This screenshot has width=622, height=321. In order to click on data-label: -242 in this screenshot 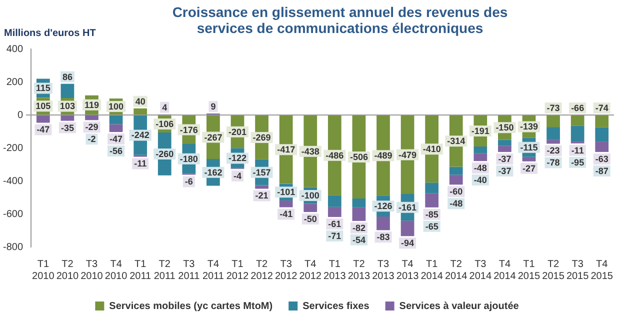, I will do `click(140, 135)`.